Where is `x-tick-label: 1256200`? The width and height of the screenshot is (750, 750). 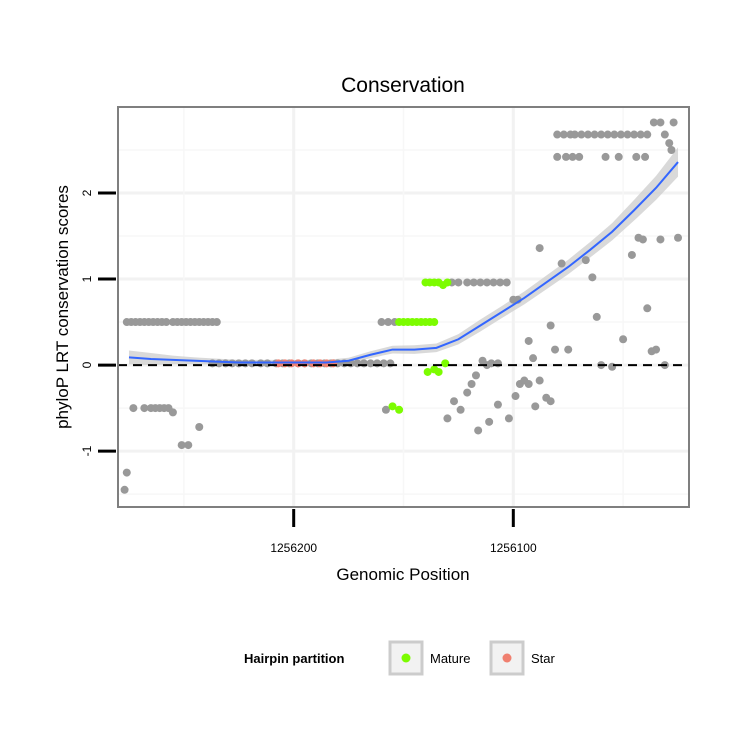 x-tick-label: 1256200 is located at coordinates (293, 548).